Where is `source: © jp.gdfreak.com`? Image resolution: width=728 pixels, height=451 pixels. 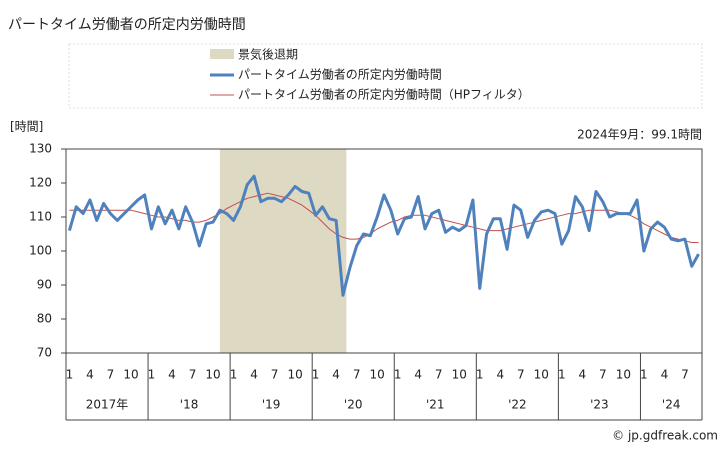
source: © jp.gdfreak.com is located at coordinates (665, 436).